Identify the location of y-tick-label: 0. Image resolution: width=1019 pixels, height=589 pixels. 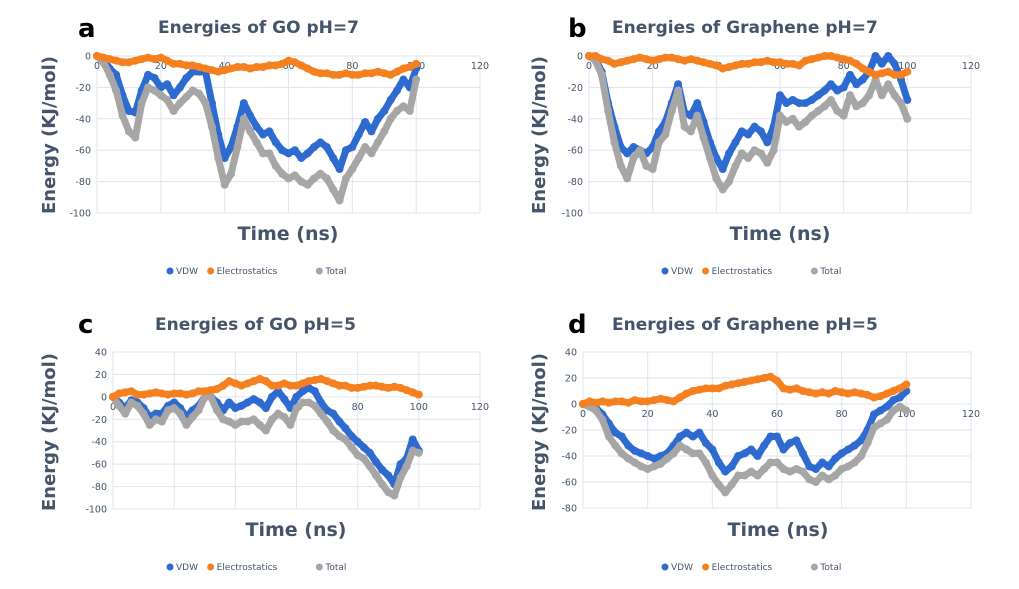
(88, 57).